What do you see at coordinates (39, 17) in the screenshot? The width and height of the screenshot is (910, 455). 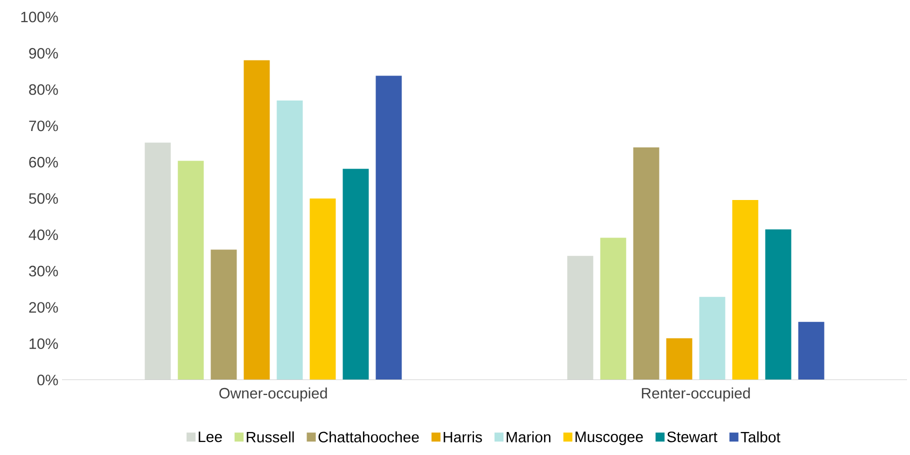 I see `y-tick-label: 100%` at bounding box center [39, 17].